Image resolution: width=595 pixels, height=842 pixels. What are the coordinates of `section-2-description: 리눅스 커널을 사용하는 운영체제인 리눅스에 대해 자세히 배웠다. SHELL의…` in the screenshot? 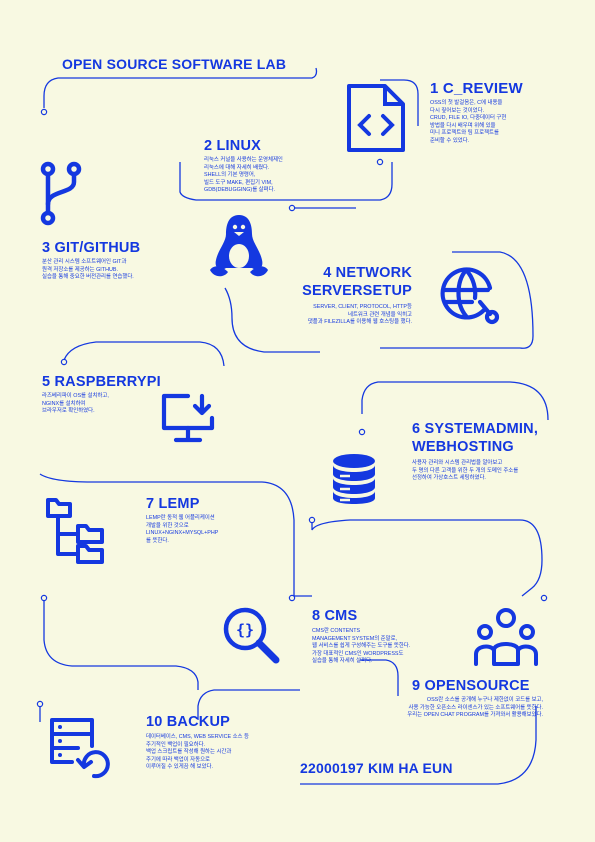 It's located at (243, 175).